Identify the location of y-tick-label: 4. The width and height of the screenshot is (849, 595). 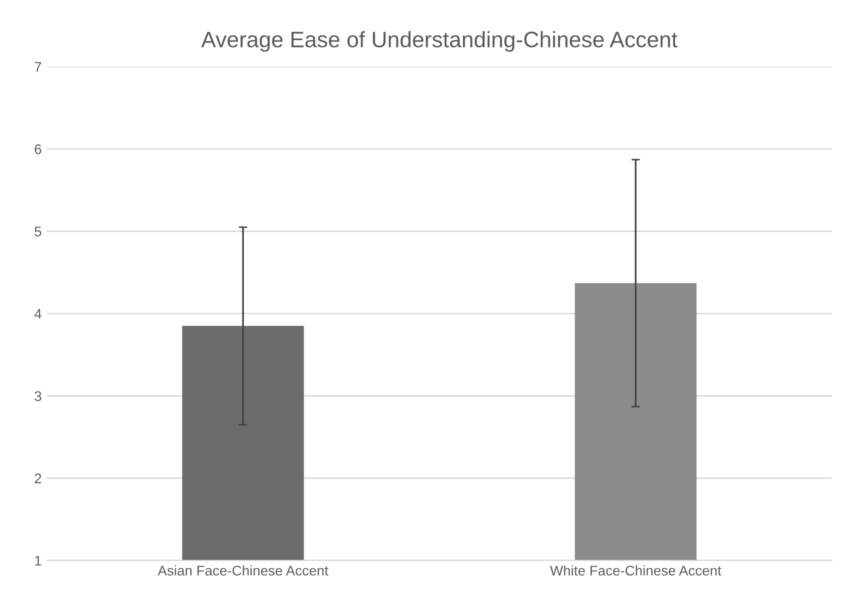
(38, 314).